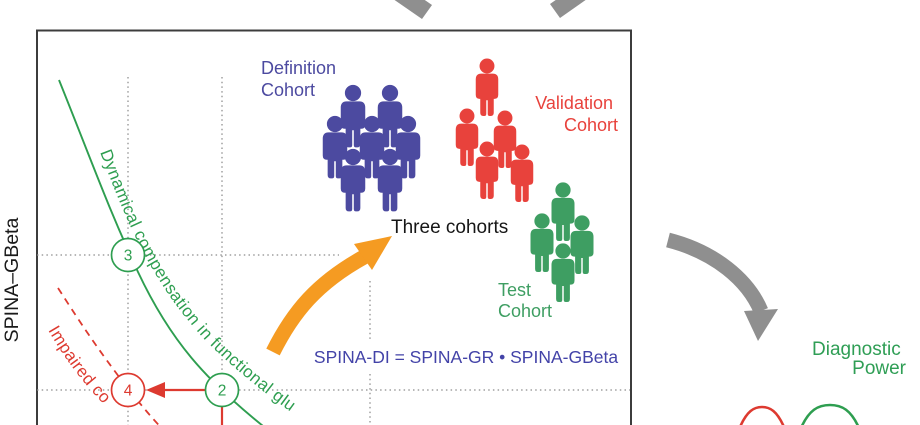 The image size is (920, 425). I want to click on validation-cohort-label: Validation Cohort, so click(576, 114).